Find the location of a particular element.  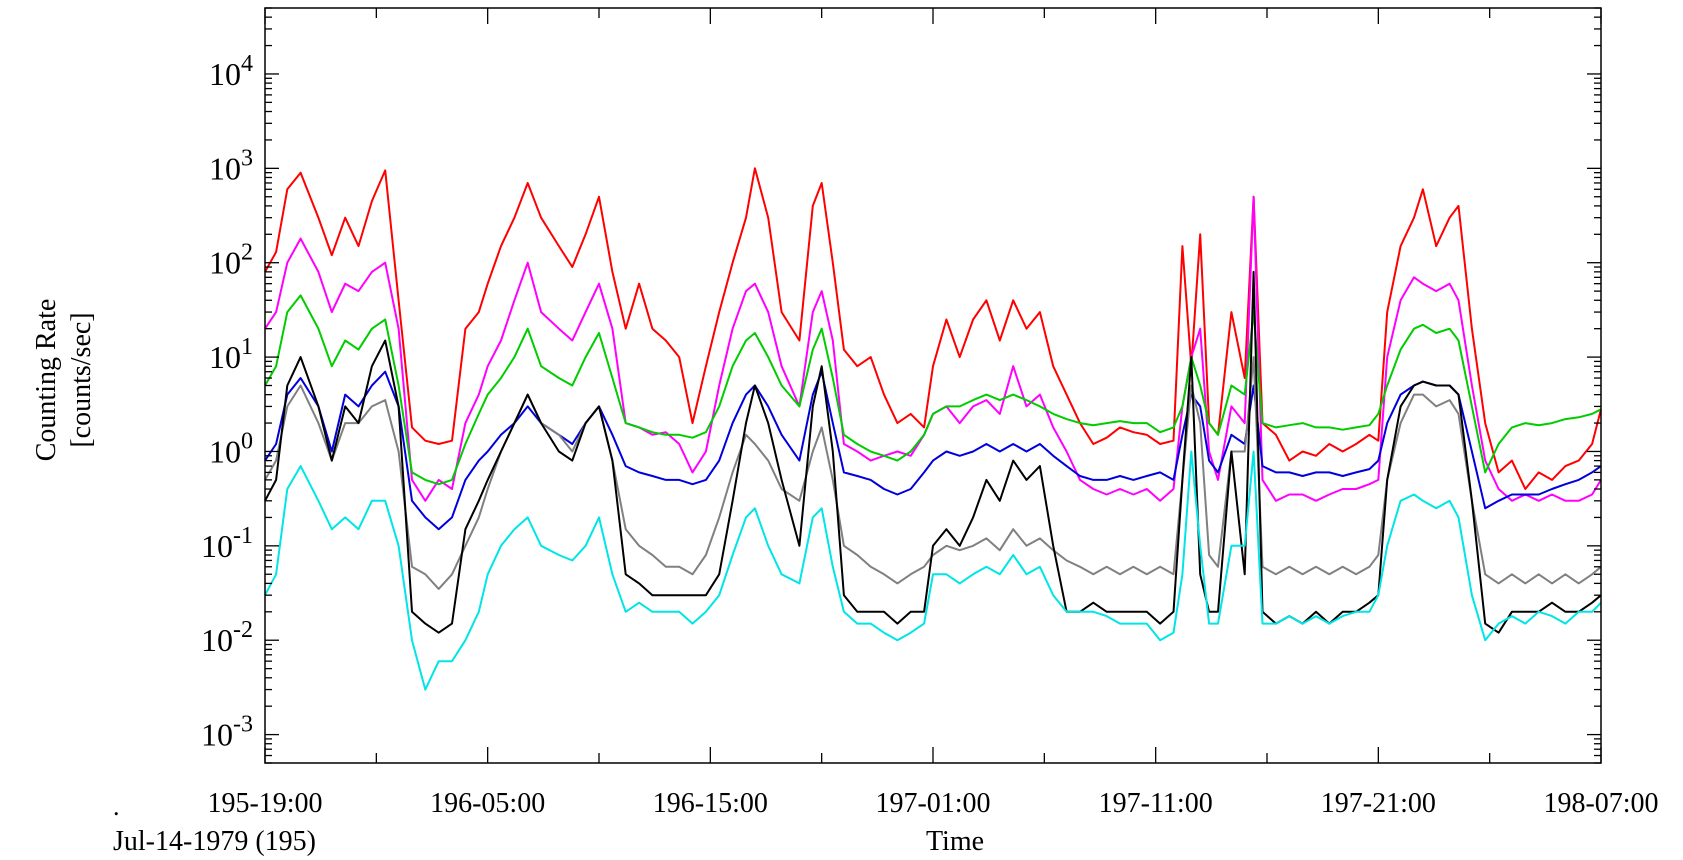

date-label: Jul-14-1979 (195) is located at coordinates (214, 841).